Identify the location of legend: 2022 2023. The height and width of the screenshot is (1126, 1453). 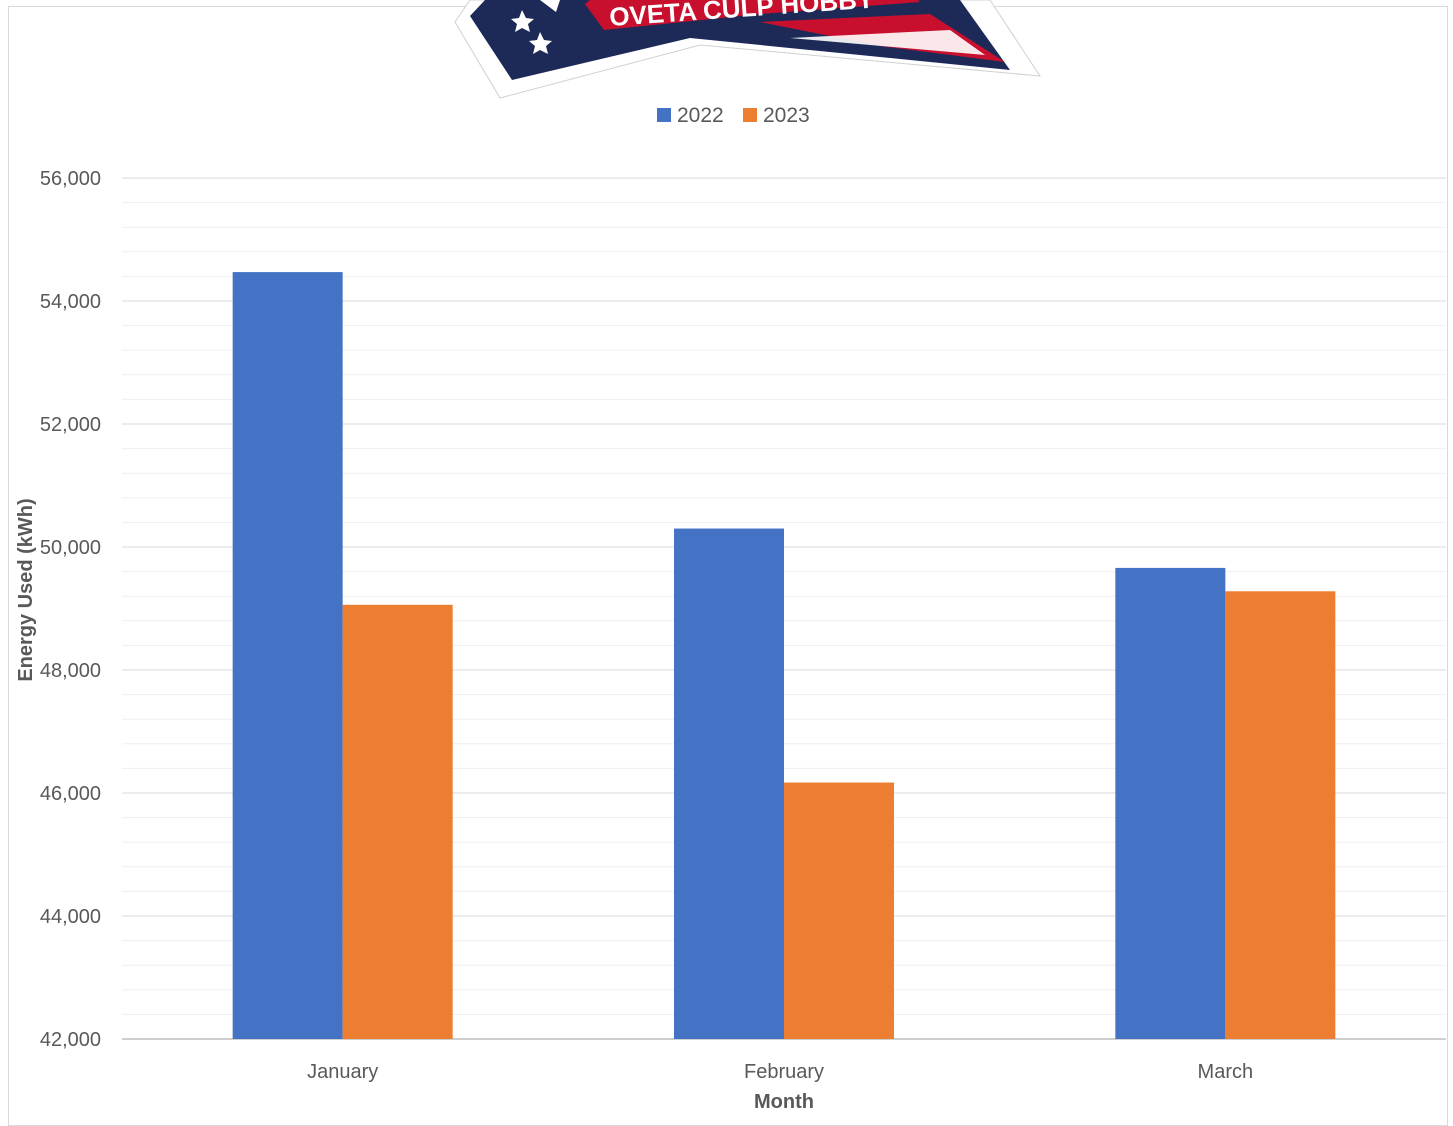
(733, 115).